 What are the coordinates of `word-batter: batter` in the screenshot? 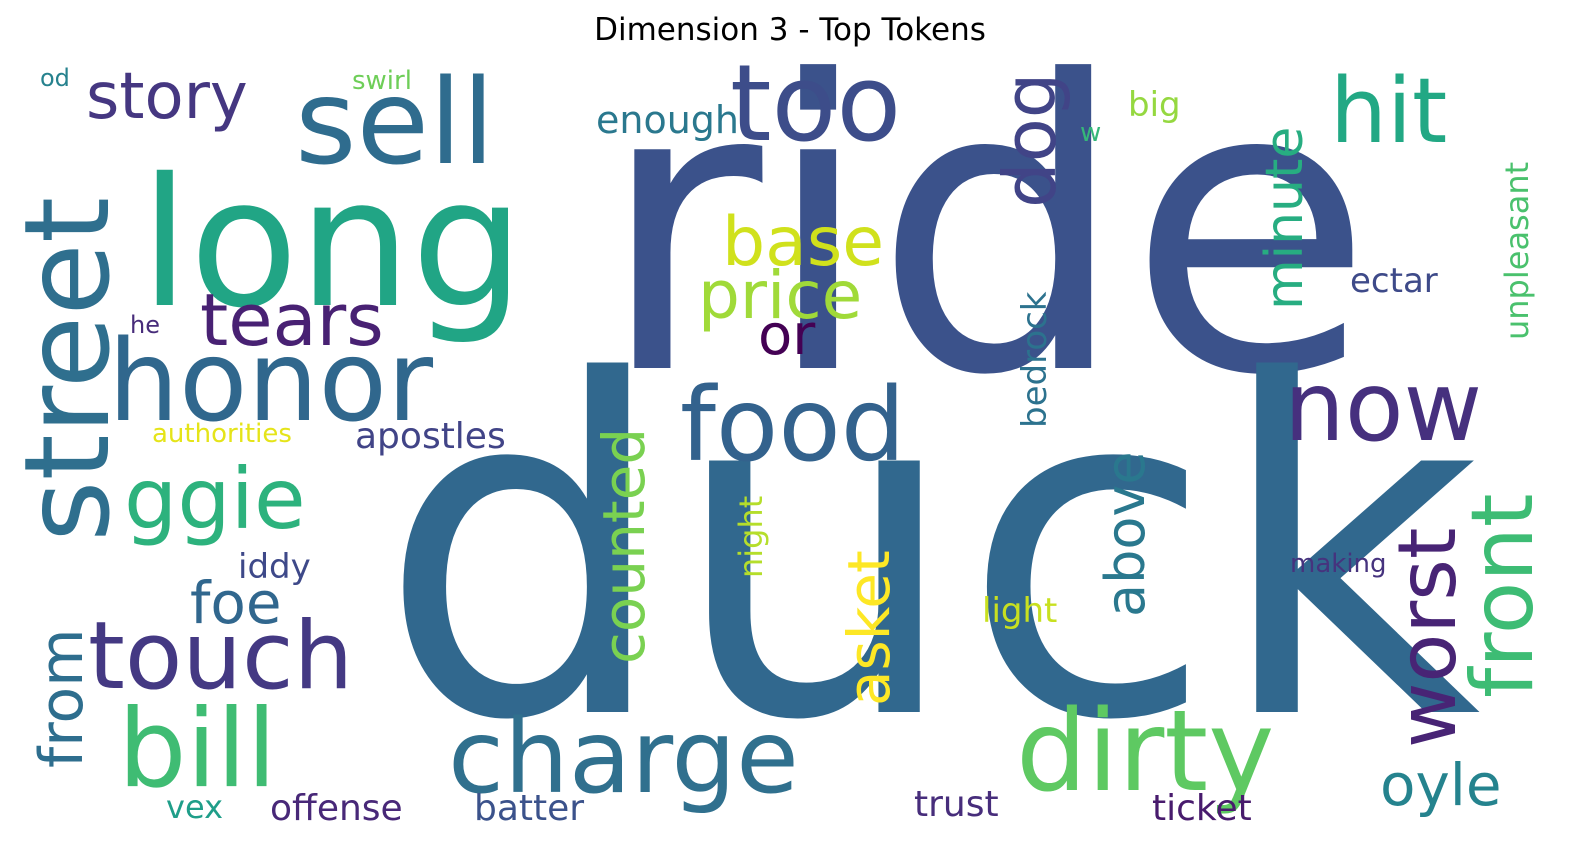 It's located at (529, 808).